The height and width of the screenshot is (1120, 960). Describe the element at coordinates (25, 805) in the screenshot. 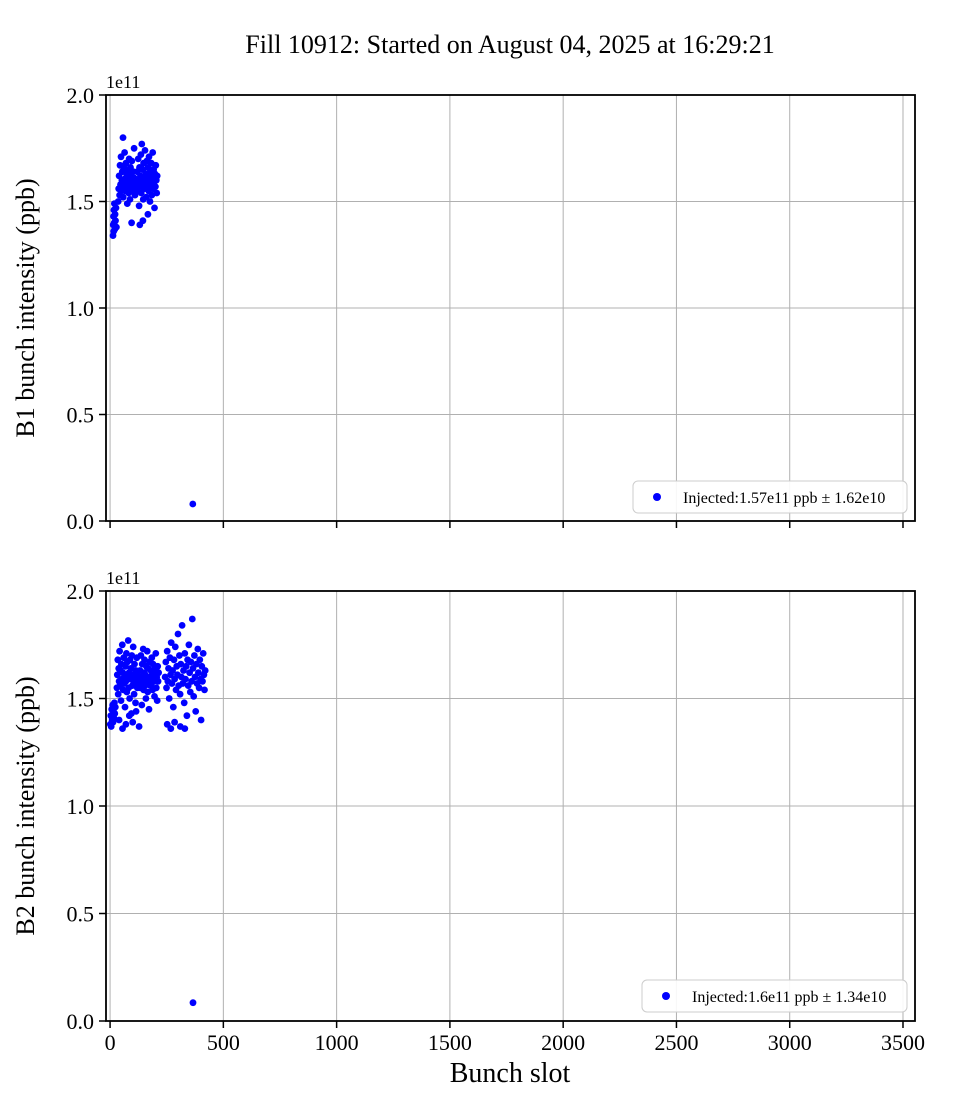

I see `y-axis-label-b2: B2 bunch intensity (ppb)` at that location.